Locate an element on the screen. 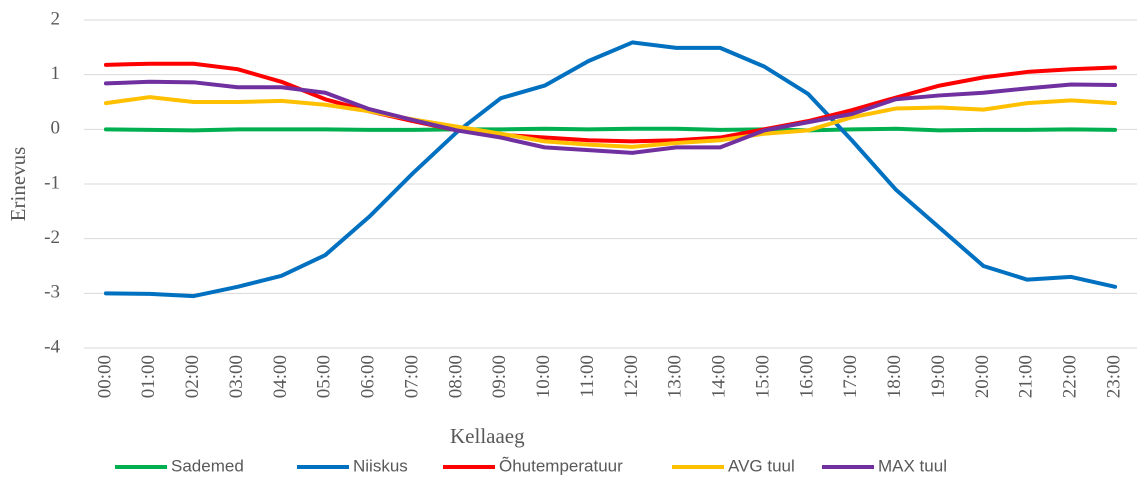 Image resolution: width=1137 pixels, height=479 pixels. x-tick-label: 06:00 is located at coordinates (368, 376).